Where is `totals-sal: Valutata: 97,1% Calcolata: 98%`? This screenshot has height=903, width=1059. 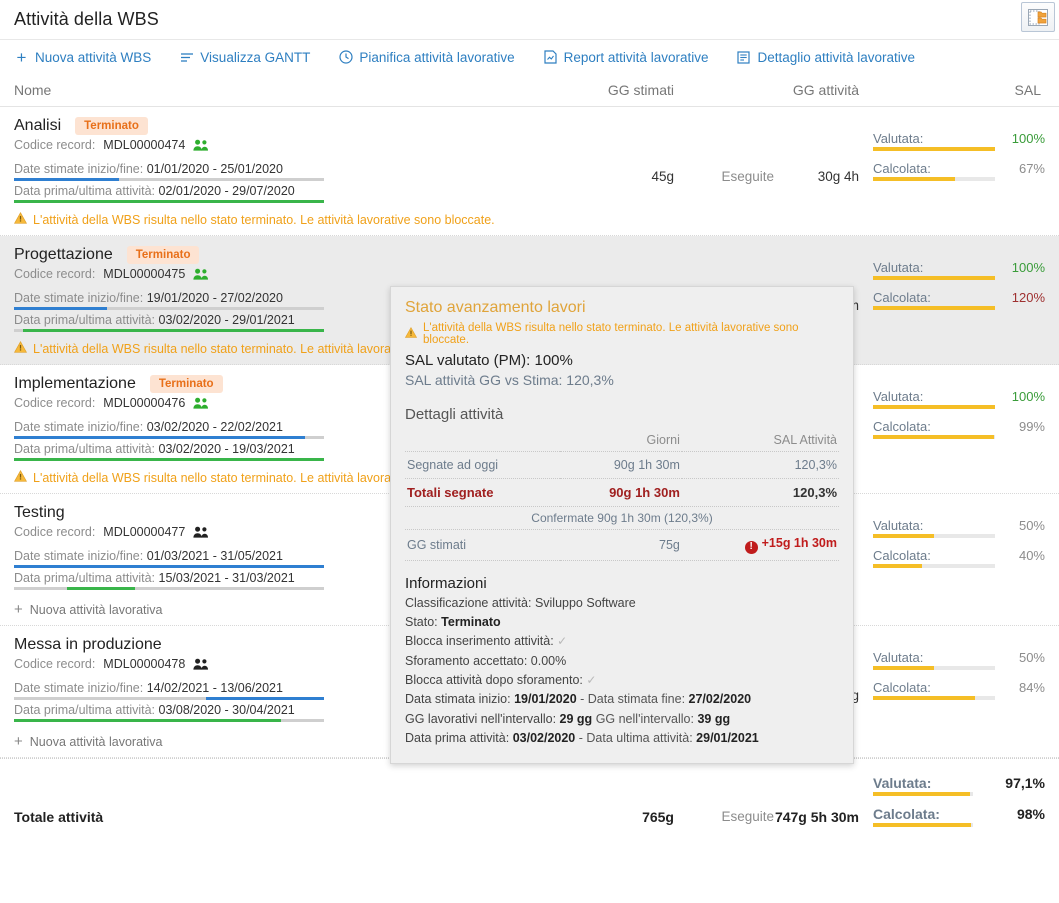 totals-sal: Valutata: 97,1% Calcolata: 98% is located at coordinates (952, 803).